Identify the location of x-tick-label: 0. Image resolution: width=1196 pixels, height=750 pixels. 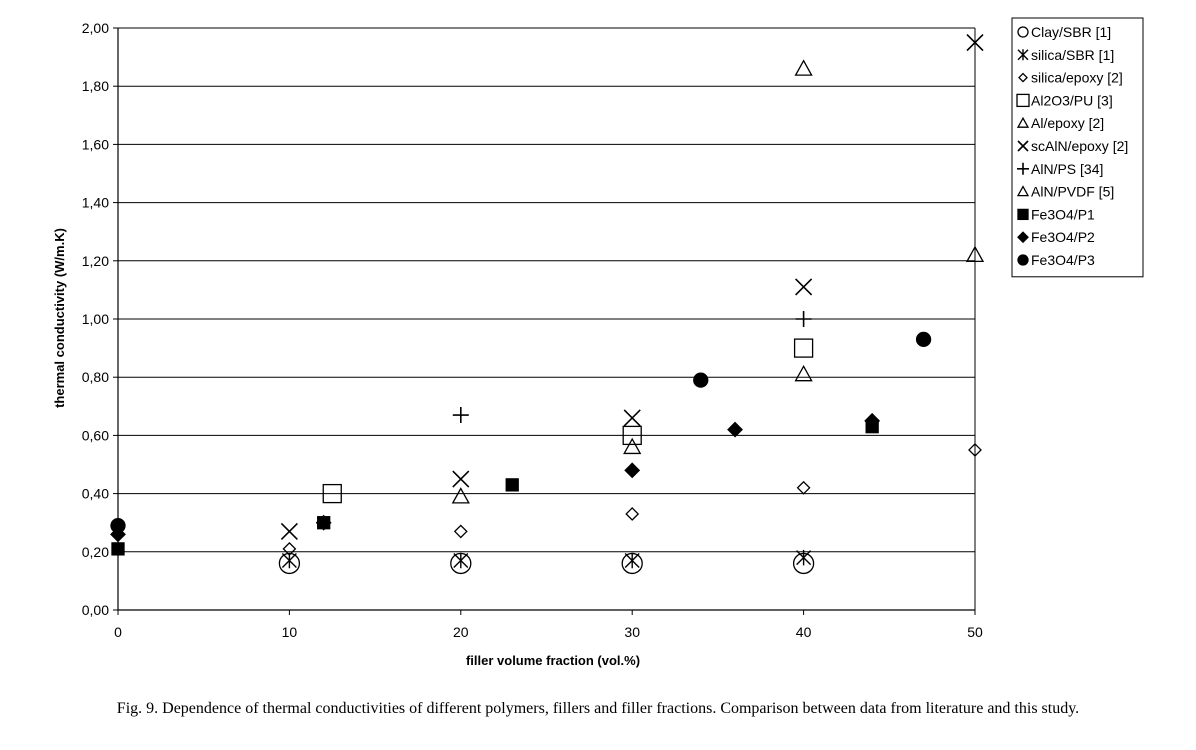
(118, 632).